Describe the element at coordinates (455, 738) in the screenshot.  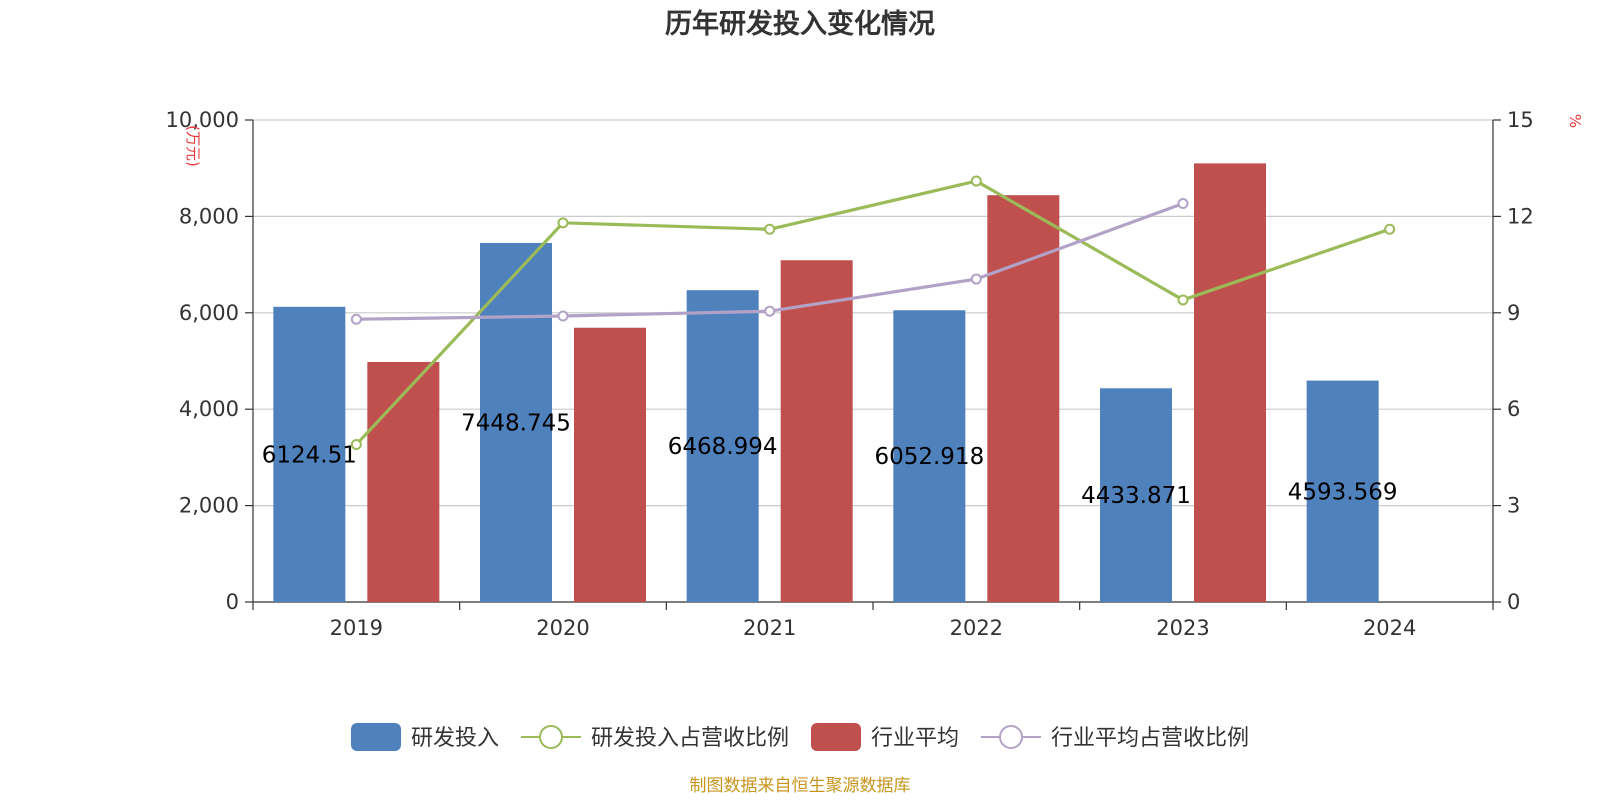
I see `legend-label: 研发投入` at that location.